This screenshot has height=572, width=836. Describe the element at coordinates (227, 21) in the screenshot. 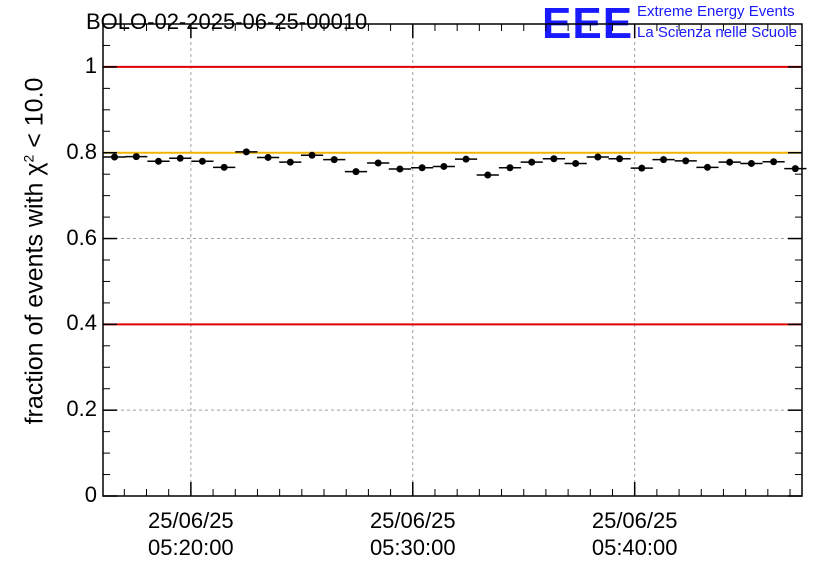

I see `chart-title: BOLO-02-2025-06-25-00010` at that location.